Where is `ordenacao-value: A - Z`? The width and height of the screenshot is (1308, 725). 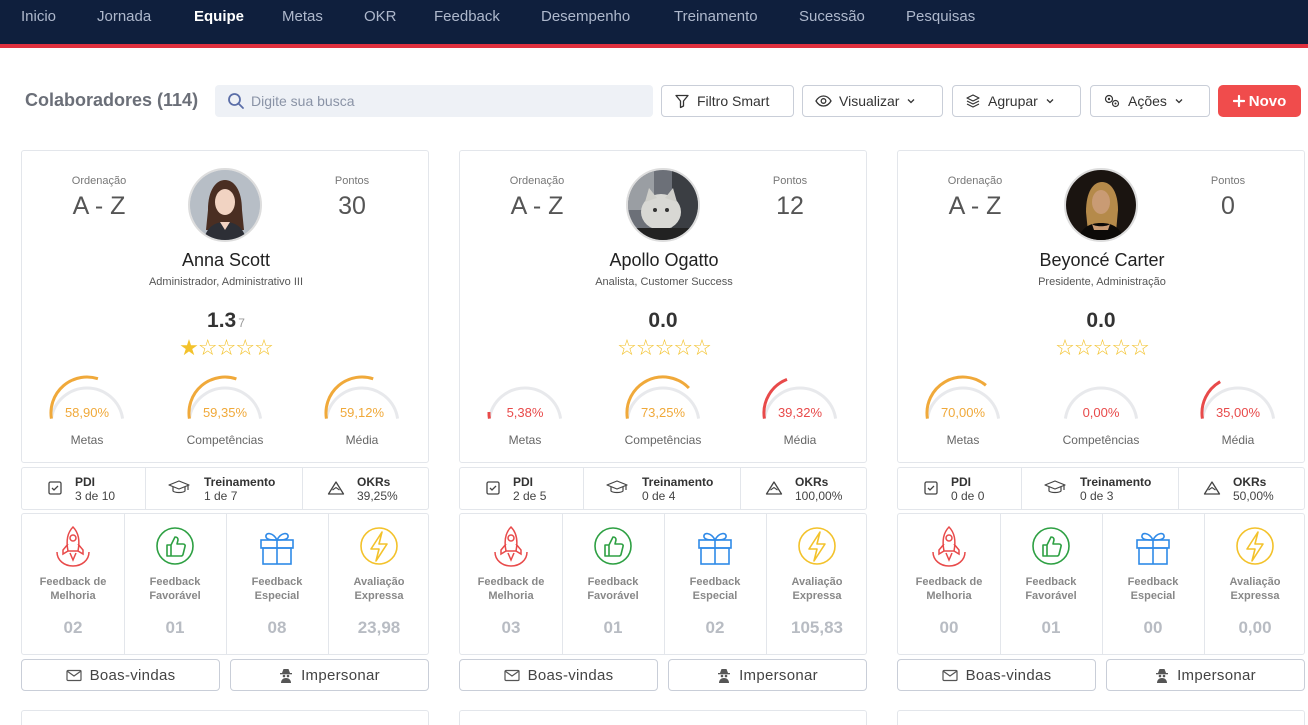
ordenacao-value: A - Z is located at coordinates (99, 206).